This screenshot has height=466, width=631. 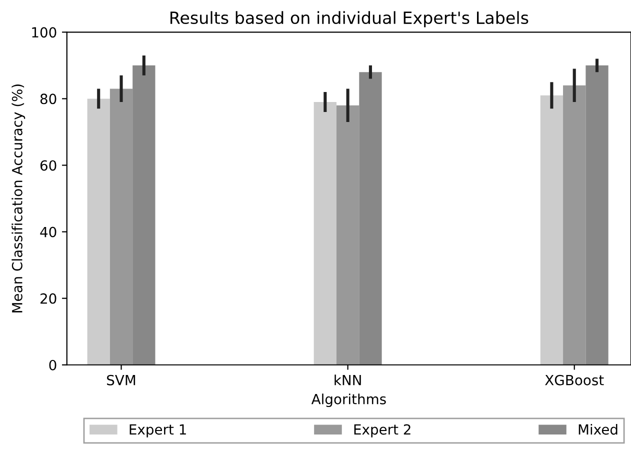 I want to click on x-axis-title: Algorithms, so click(x=348, y=401).